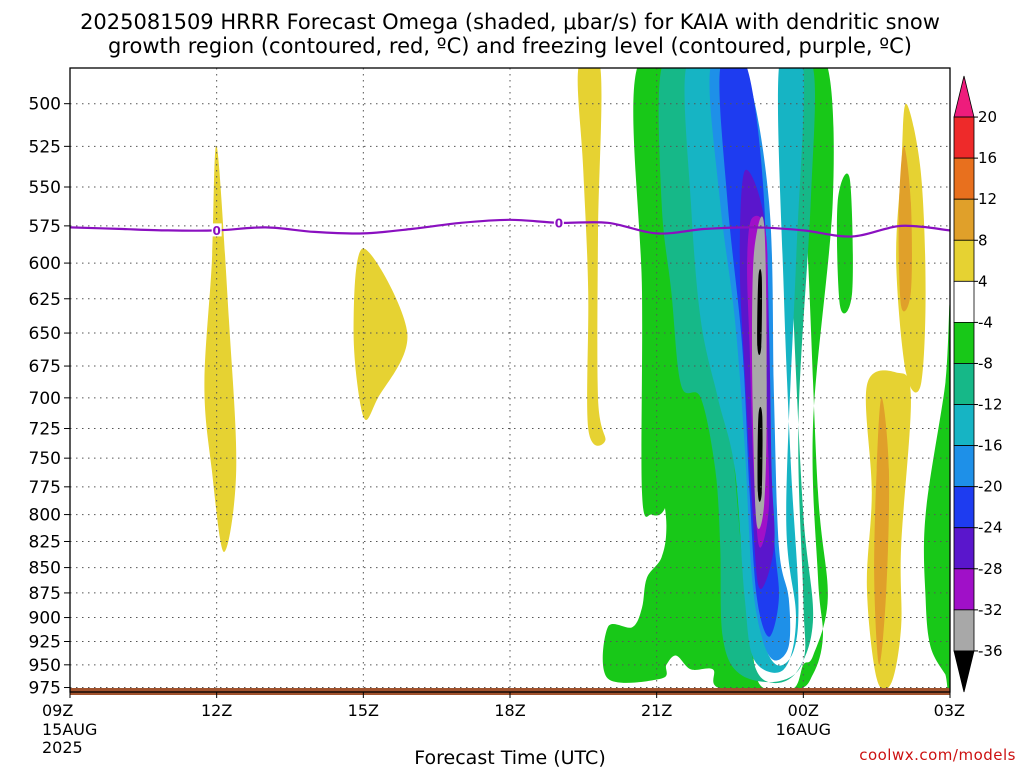 The image size is (1024, 768). What do you see at coordinates (987, 158) in the screenshot?
I see `colorbar-label-1: 16` at bounding box center [987, 158].